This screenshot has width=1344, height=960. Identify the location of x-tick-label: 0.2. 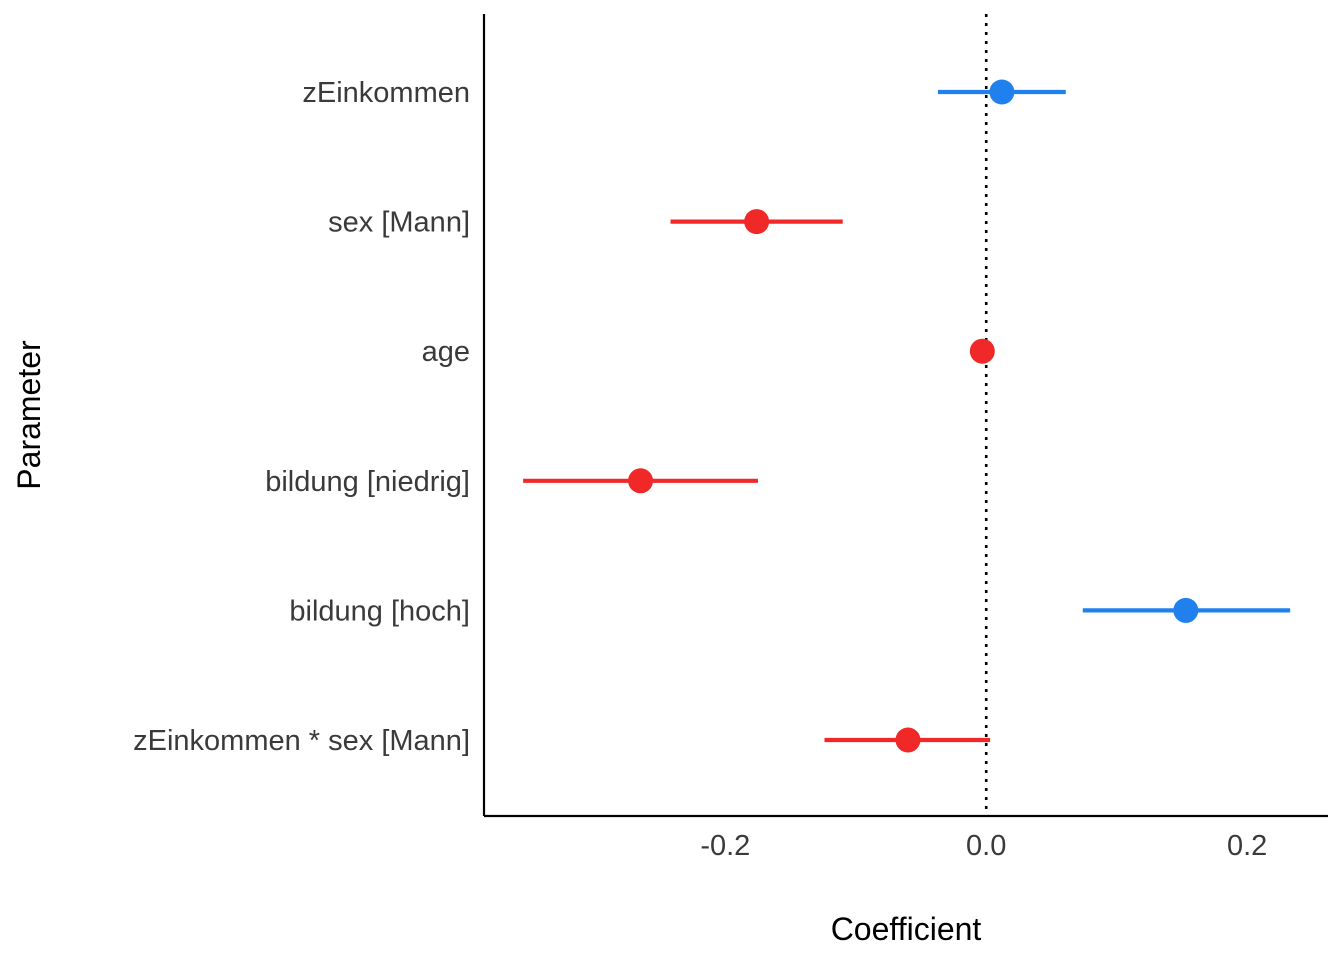
(1247, 846).